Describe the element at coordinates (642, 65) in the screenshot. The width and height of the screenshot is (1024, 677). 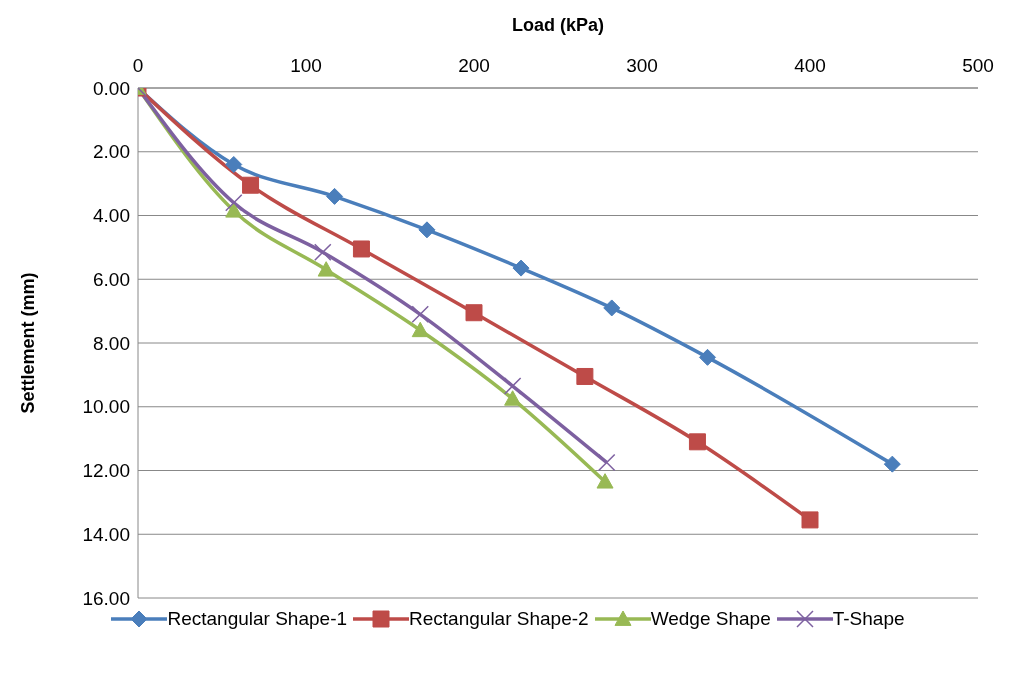
I see `x-tick-label: 300` at that location.